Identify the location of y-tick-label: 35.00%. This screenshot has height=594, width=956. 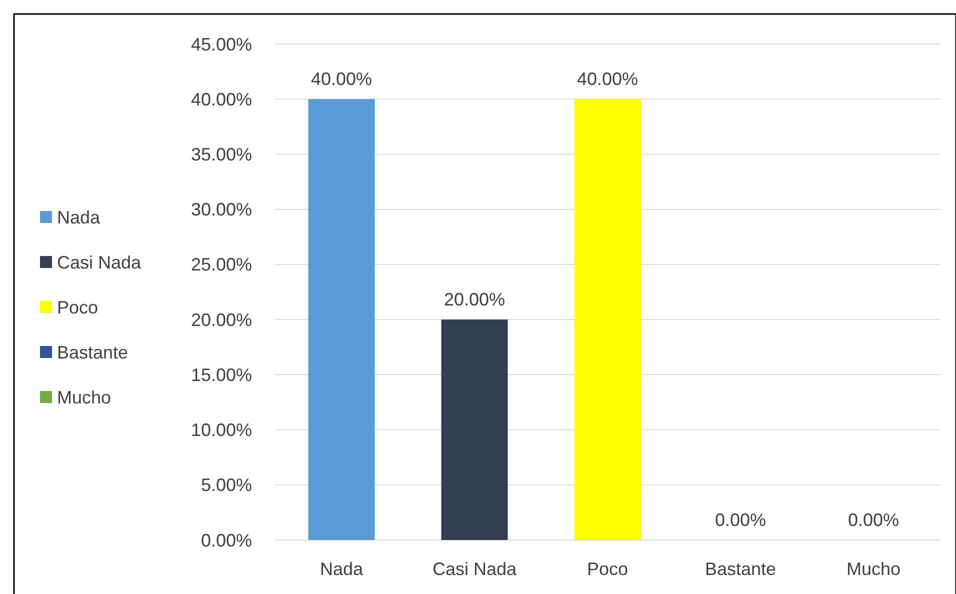
(221, 154).